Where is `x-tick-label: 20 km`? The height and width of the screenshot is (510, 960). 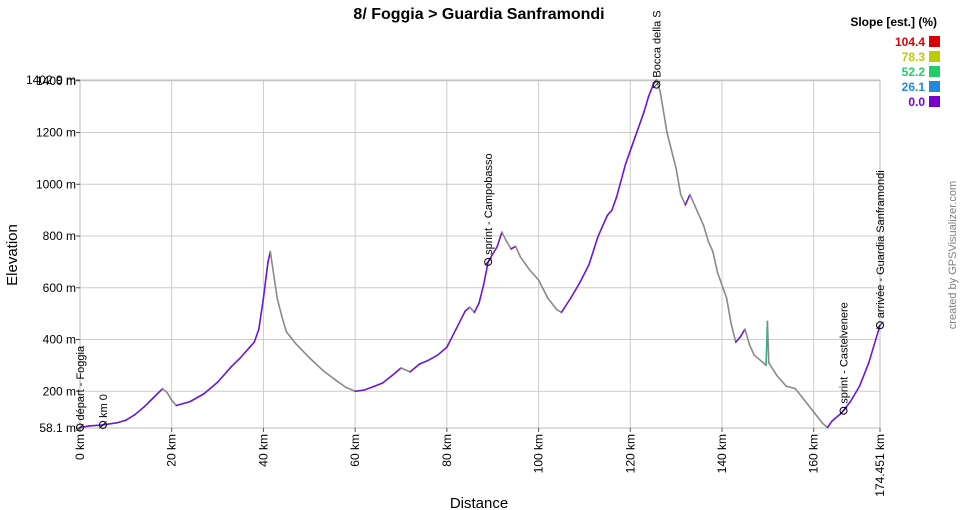
x-tick-label: 20 km is located at coordinates (172, 450).